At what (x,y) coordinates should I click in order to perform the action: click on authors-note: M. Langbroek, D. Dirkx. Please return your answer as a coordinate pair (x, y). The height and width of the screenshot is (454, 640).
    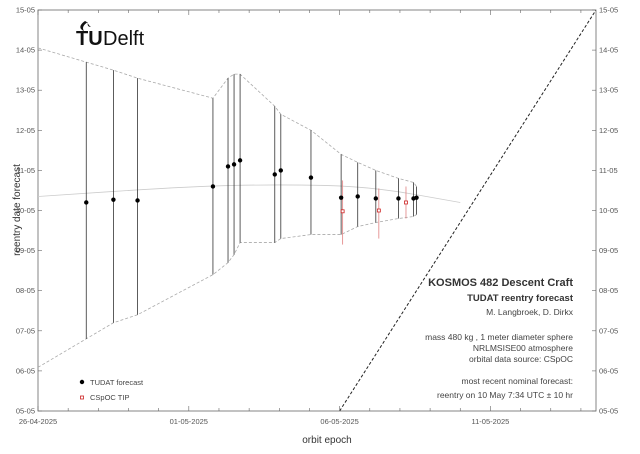
    Looking at the image, I should click on (530, 312).